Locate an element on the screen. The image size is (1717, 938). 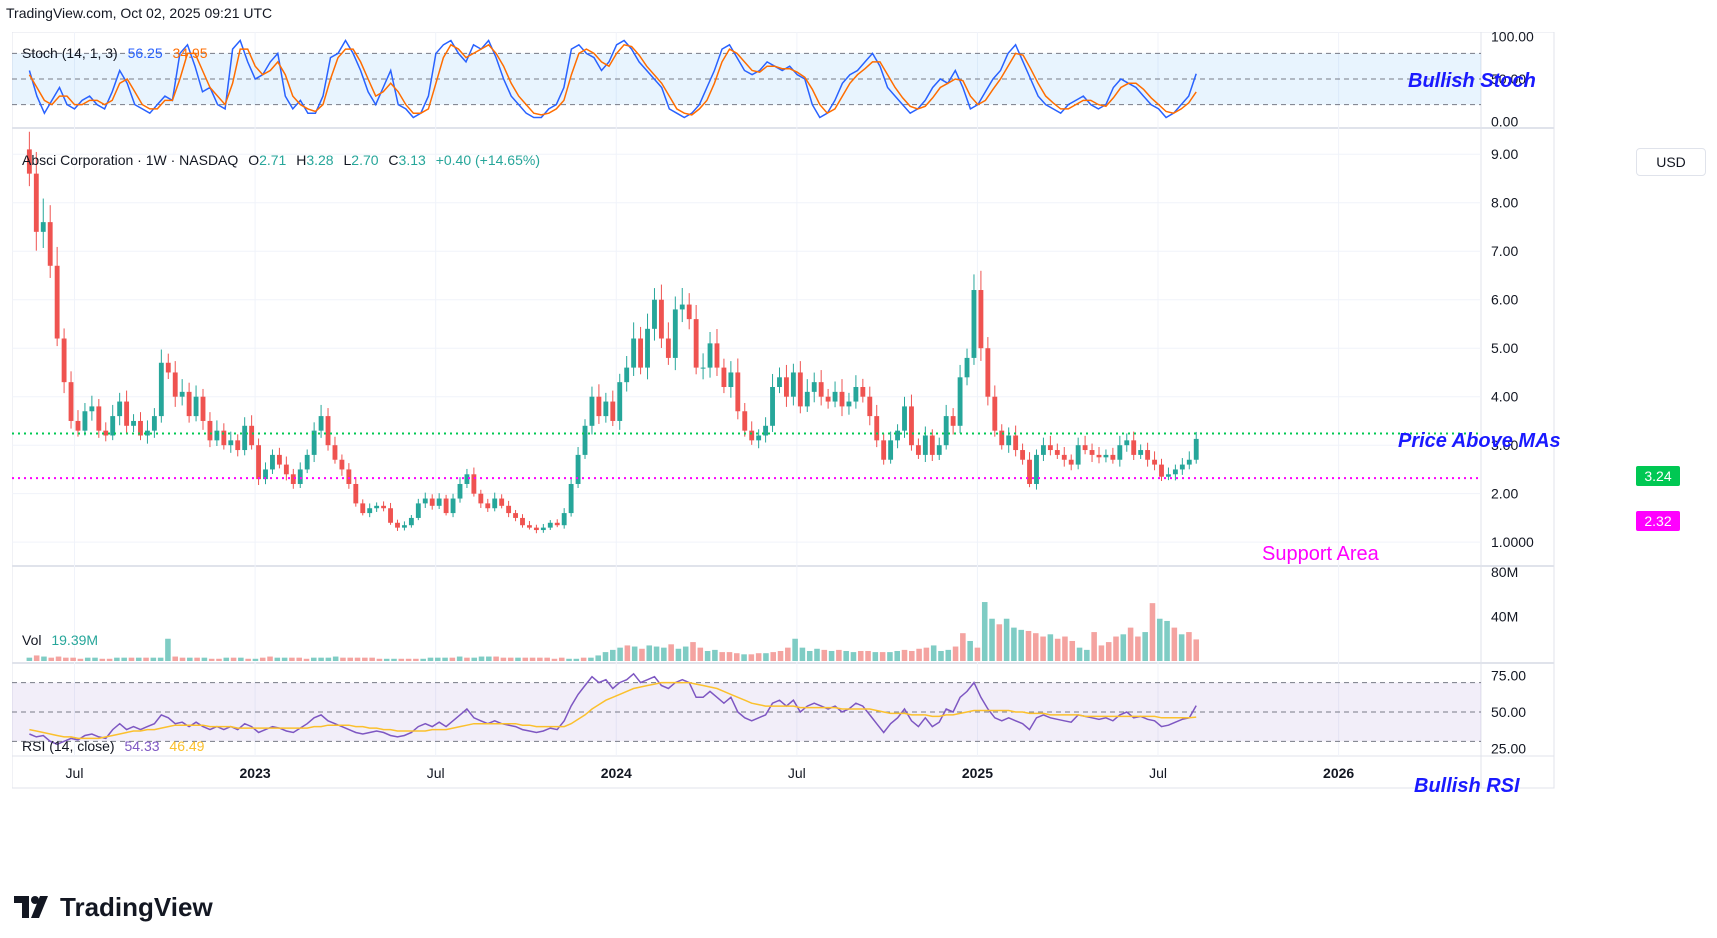
price-tick-label: 4.00 is located at coordinates (1504, 397).